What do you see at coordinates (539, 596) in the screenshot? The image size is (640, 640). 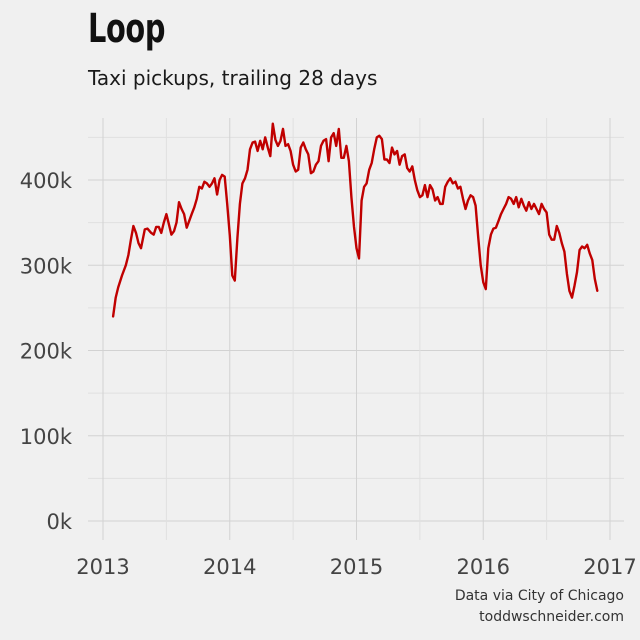 I see `source-caption: Data via City of Chicago` at bounding box center [539, 596].